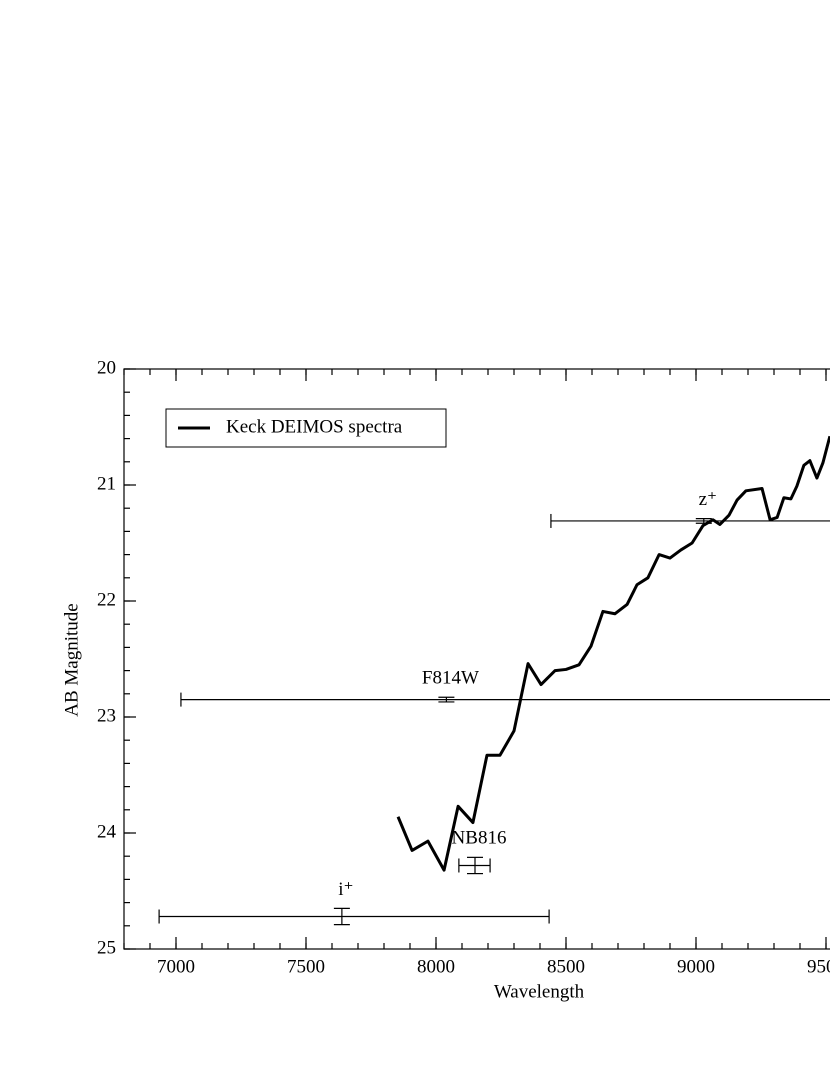 This screenshot has width=830, height=1075. I want to click on y-tick-label: 22, so click(106, 599).